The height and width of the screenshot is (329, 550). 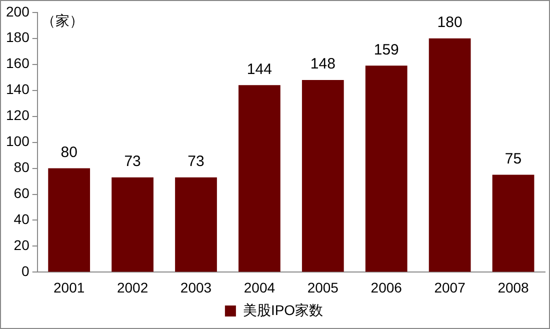 What do you see at coordinates (22, 193) in the screenshot?
I see `y-tick-label: 60` at bounding box center [22, 193].